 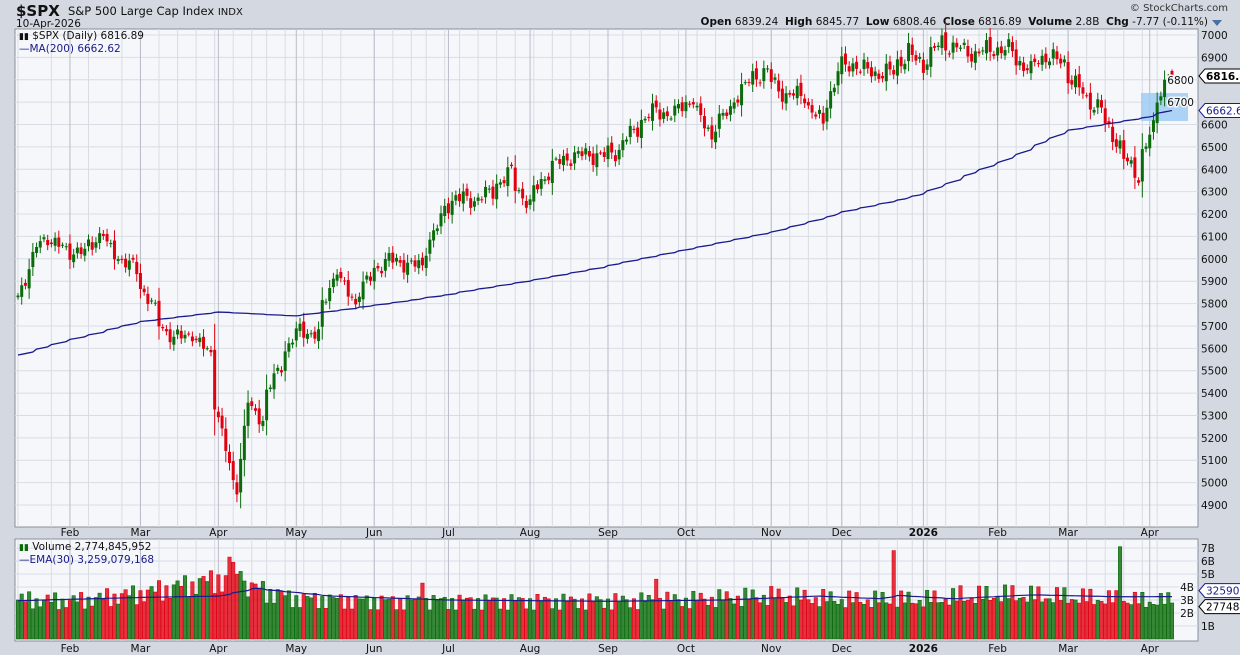 I want to click on x-tick-label: Sep, so click(x=608, y=649).